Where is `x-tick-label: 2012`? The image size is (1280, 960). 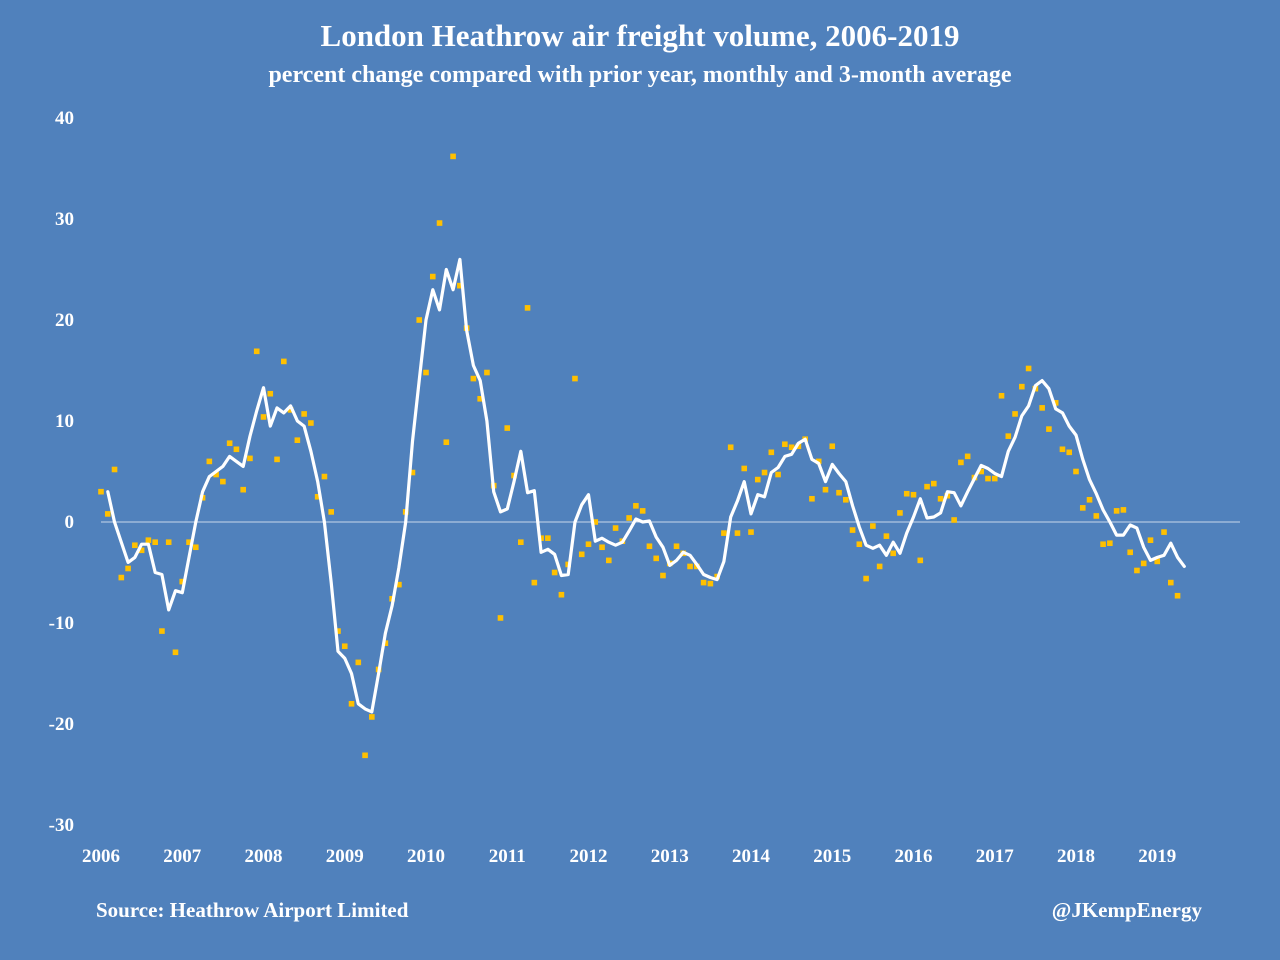
x-tick-label: 2012 is located at coordinates (589, 856).